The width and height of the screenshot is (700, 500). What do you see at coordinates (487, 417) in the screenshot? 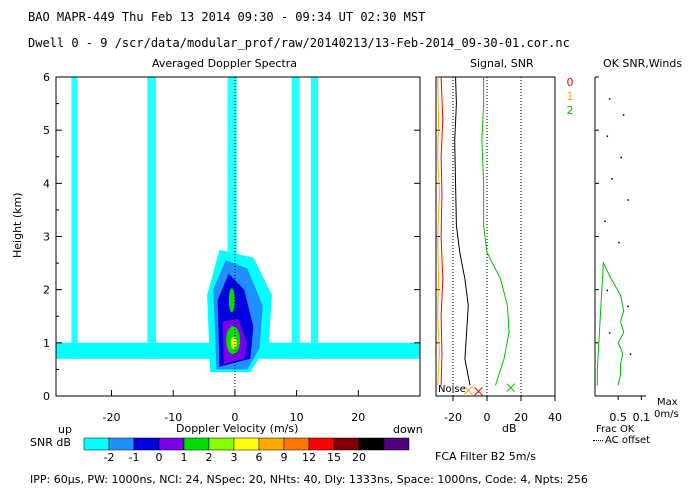
I see `signal-x-tick-label: 0` at bounding box center [487, 417].